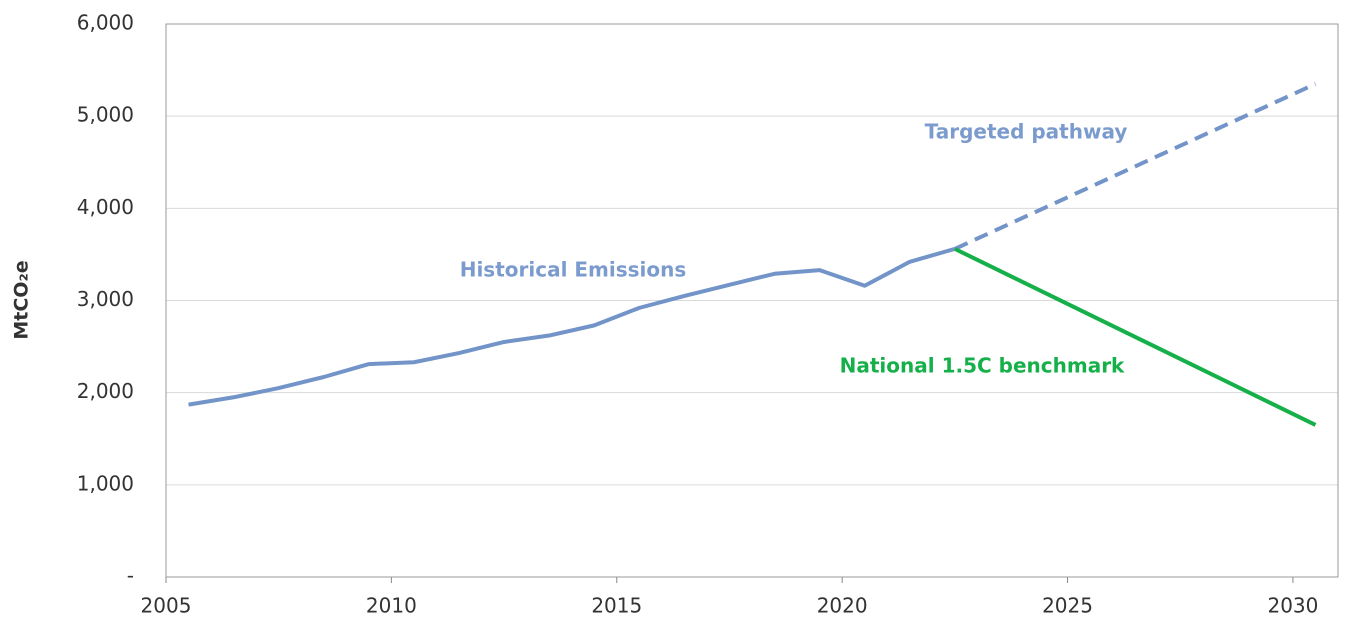  I want to click on y-tick-label: 4,000, so click(105, 207).